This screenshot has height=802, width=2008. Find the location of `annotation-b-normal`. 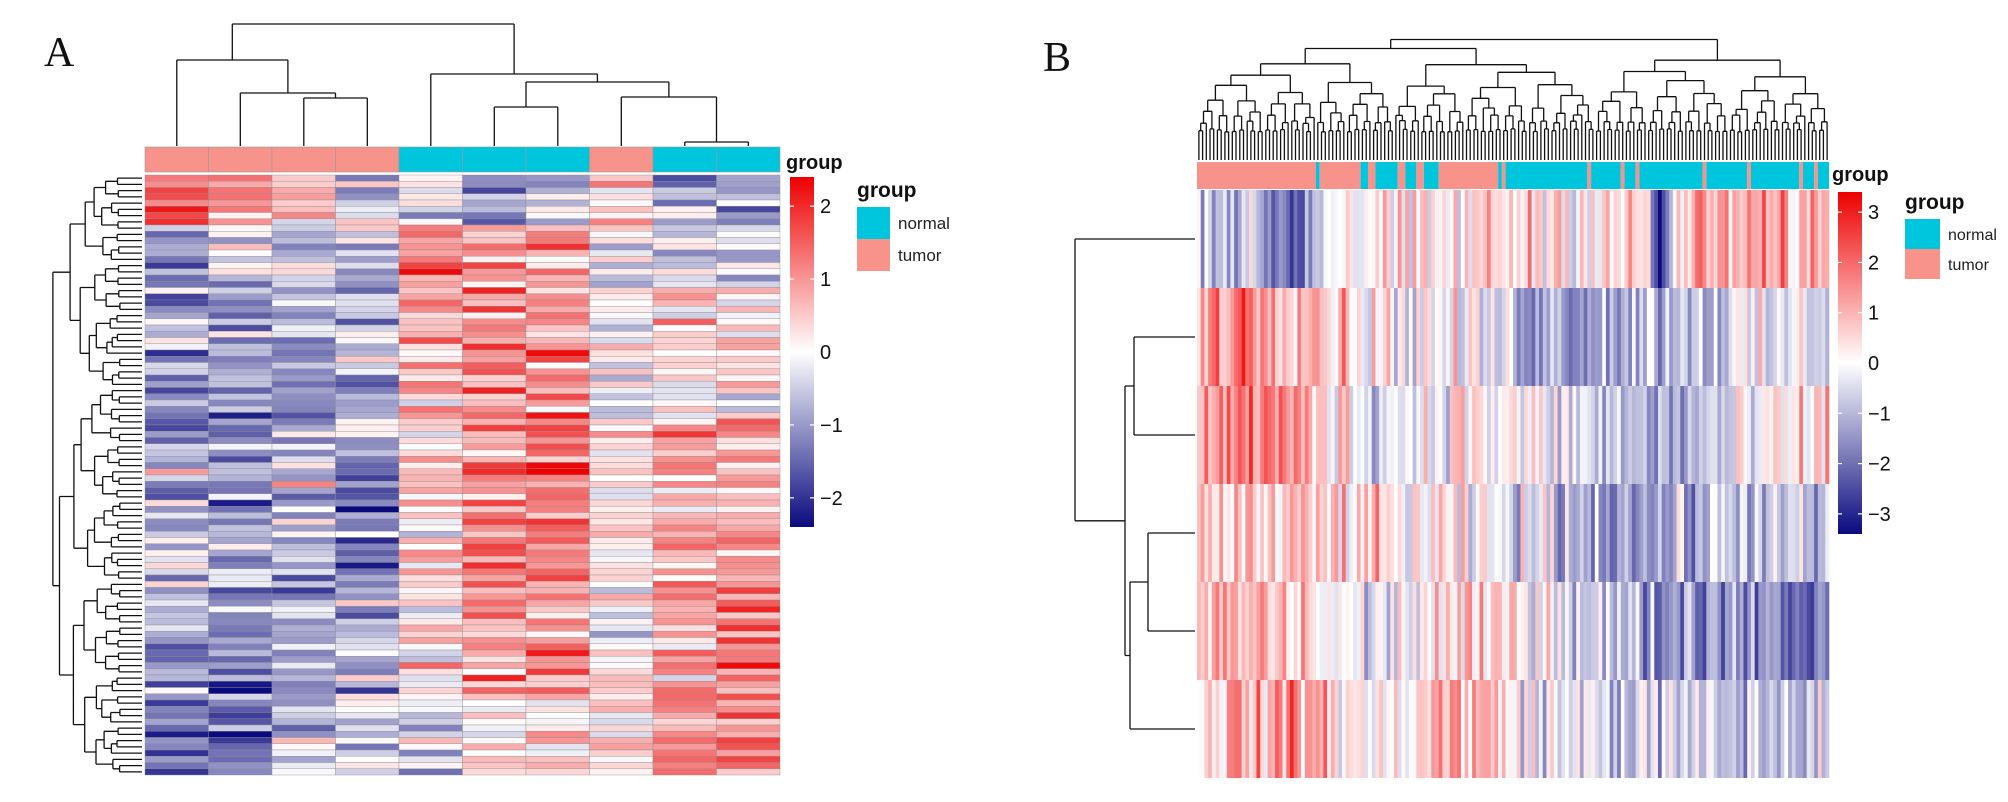

annotation-b-normal is located at coordinates (1671, 175).